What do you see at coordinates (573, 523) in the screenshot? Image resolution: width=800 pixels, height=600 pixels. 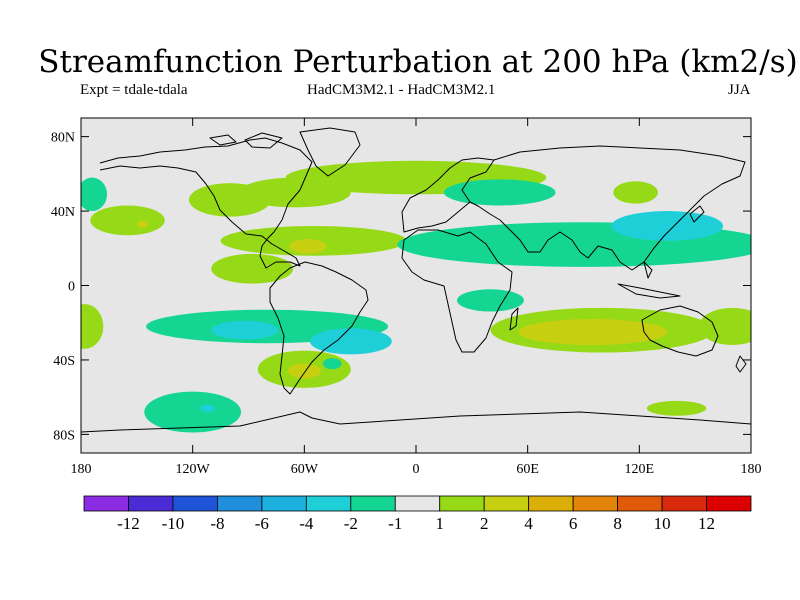 I see `colorbar-label: 6` at bounding box center [573, 523].